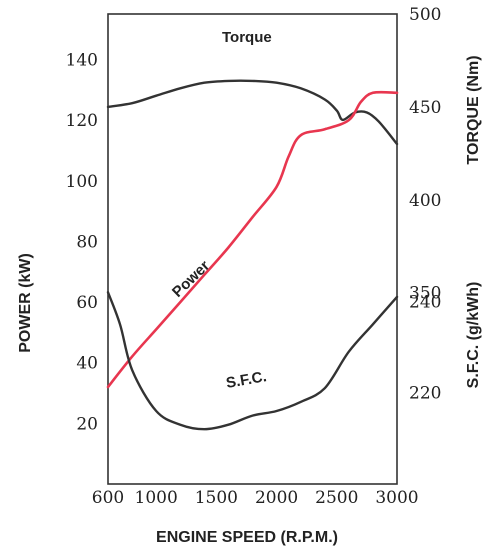 The width and height of the screenshot is (492, 555). I want to click on sfc-series-label: S.F.C., so click(246, 380).